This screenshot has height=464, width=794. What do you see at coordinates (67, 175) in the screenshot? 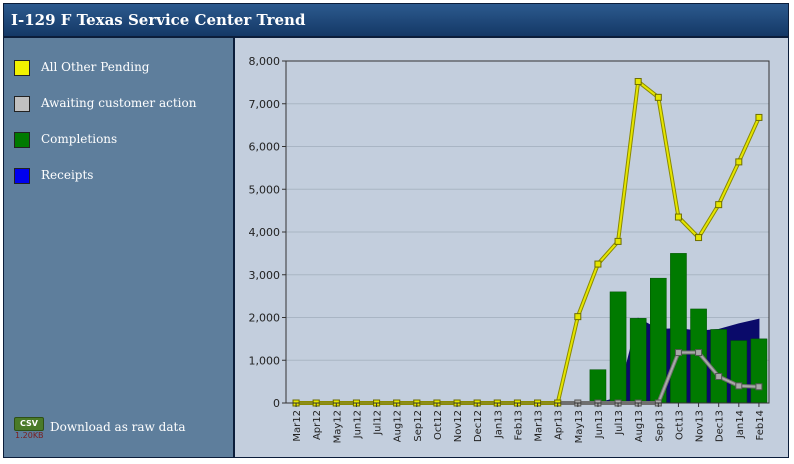
I see `legend-label-receipts: Receipts` at bounding box center [67, 175].